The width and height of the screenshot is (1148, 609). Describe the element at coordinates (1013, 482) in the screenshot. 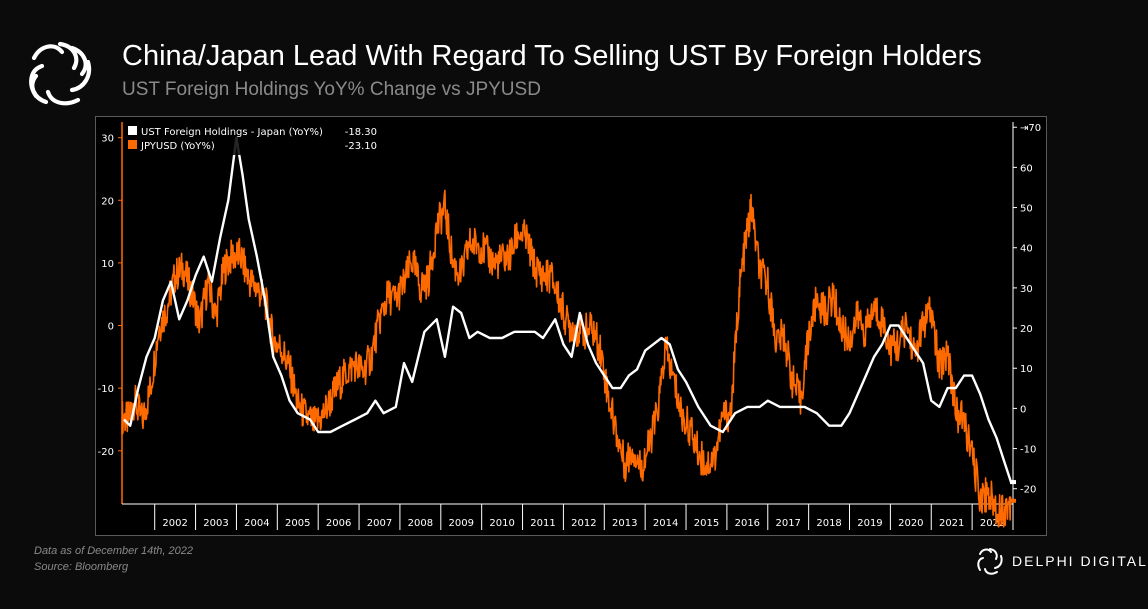

I see `end-marker-japan` at that location.